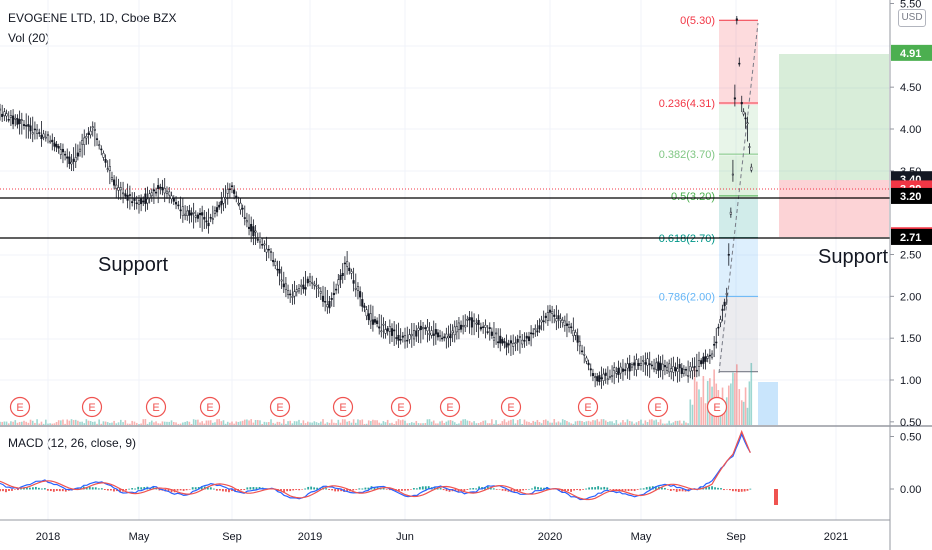  Describe the element at coordinates (133, 265) in the screenshot. I see `support-annotation-left: Support` at that location.